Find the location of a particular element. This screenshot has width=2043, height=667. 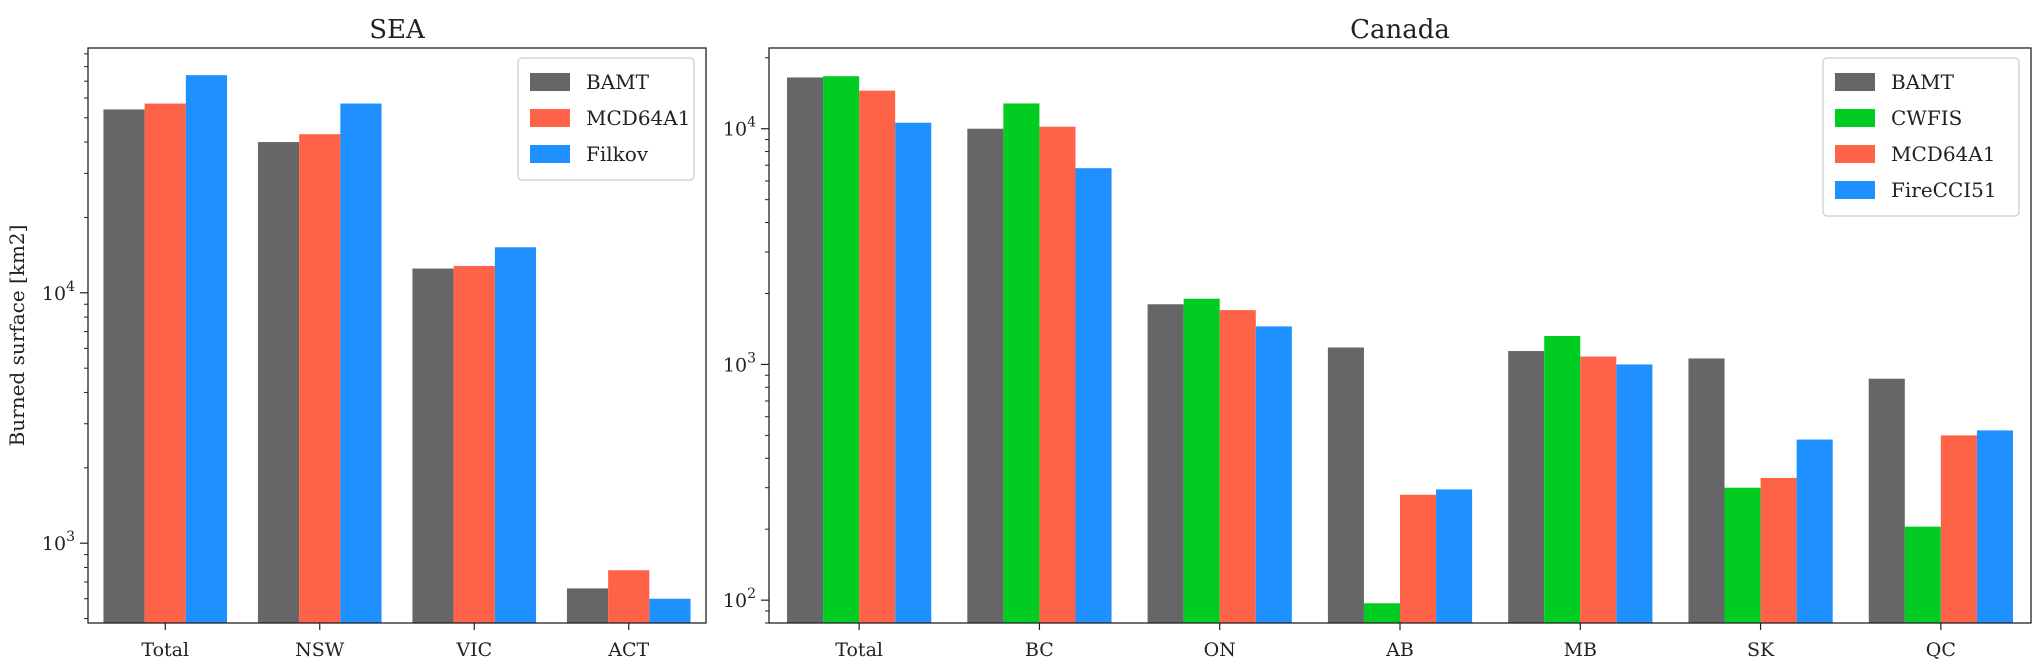

bar-cwfis-bc is located at coordinates (1021, 363).